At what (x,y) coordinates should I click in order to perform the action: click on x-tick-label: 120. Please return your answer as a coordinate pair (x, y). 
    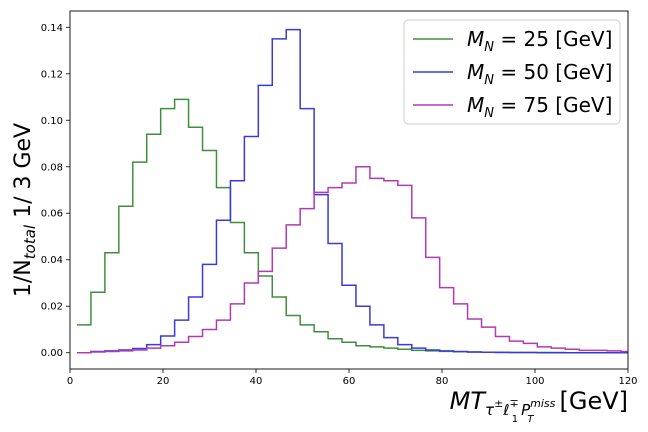
    Looking at the image, I should click on (627, 381).